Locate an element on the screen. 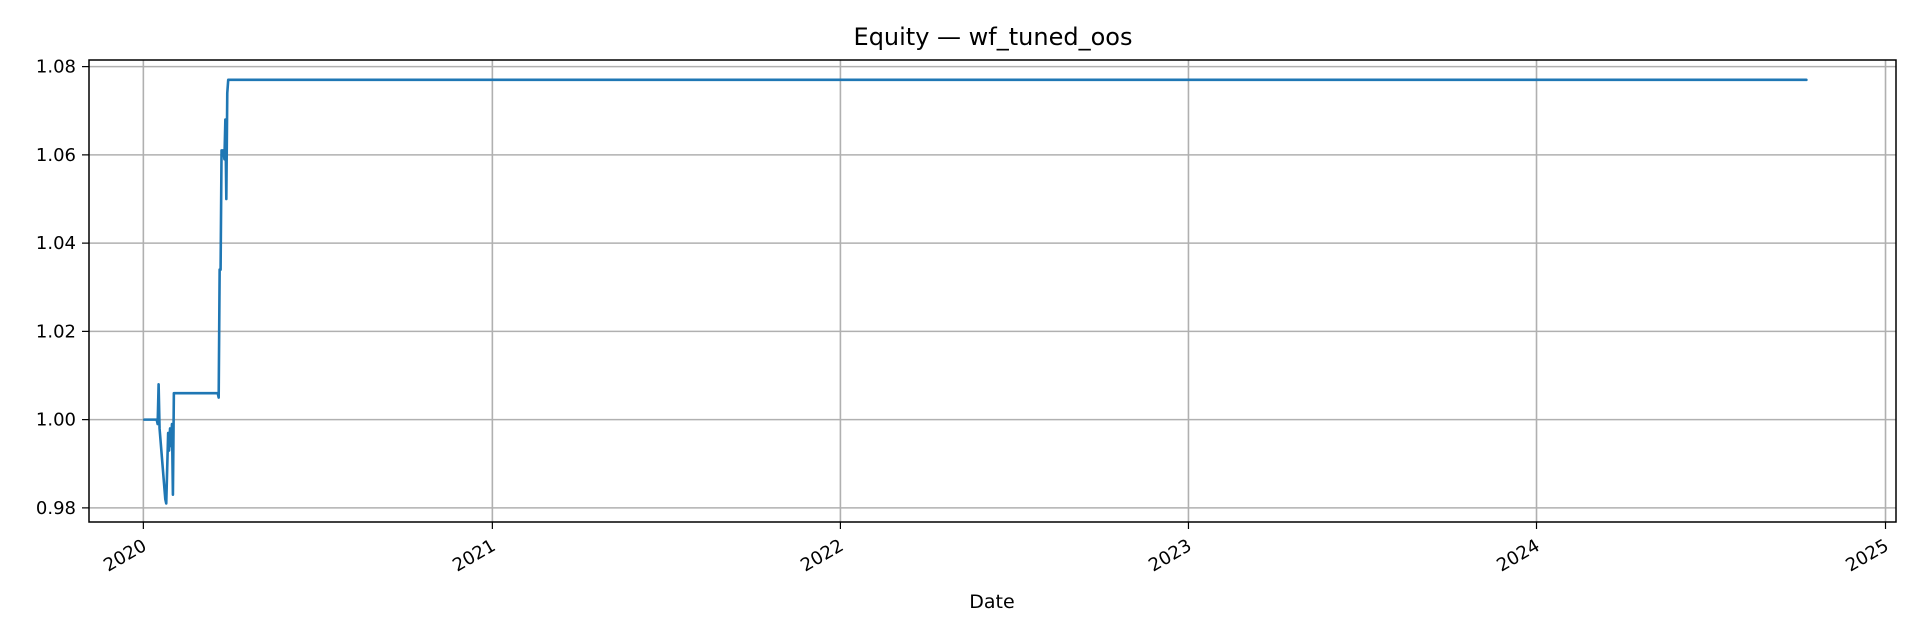  y-tick-label: 1.00 is located at coordinates (56, 420).